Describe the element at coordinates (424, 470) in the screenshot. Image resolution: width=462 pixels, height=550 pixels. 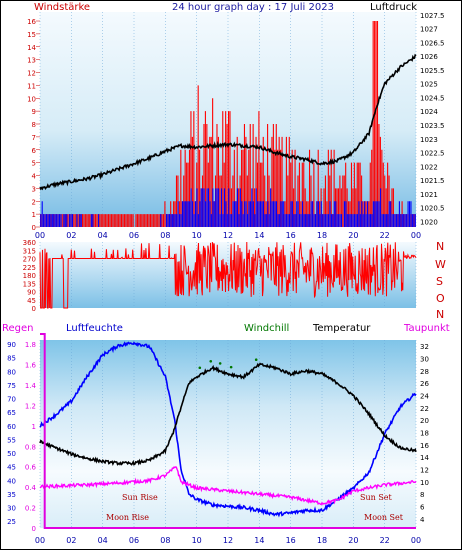
I see `y-tick-temp: 12` at that location.